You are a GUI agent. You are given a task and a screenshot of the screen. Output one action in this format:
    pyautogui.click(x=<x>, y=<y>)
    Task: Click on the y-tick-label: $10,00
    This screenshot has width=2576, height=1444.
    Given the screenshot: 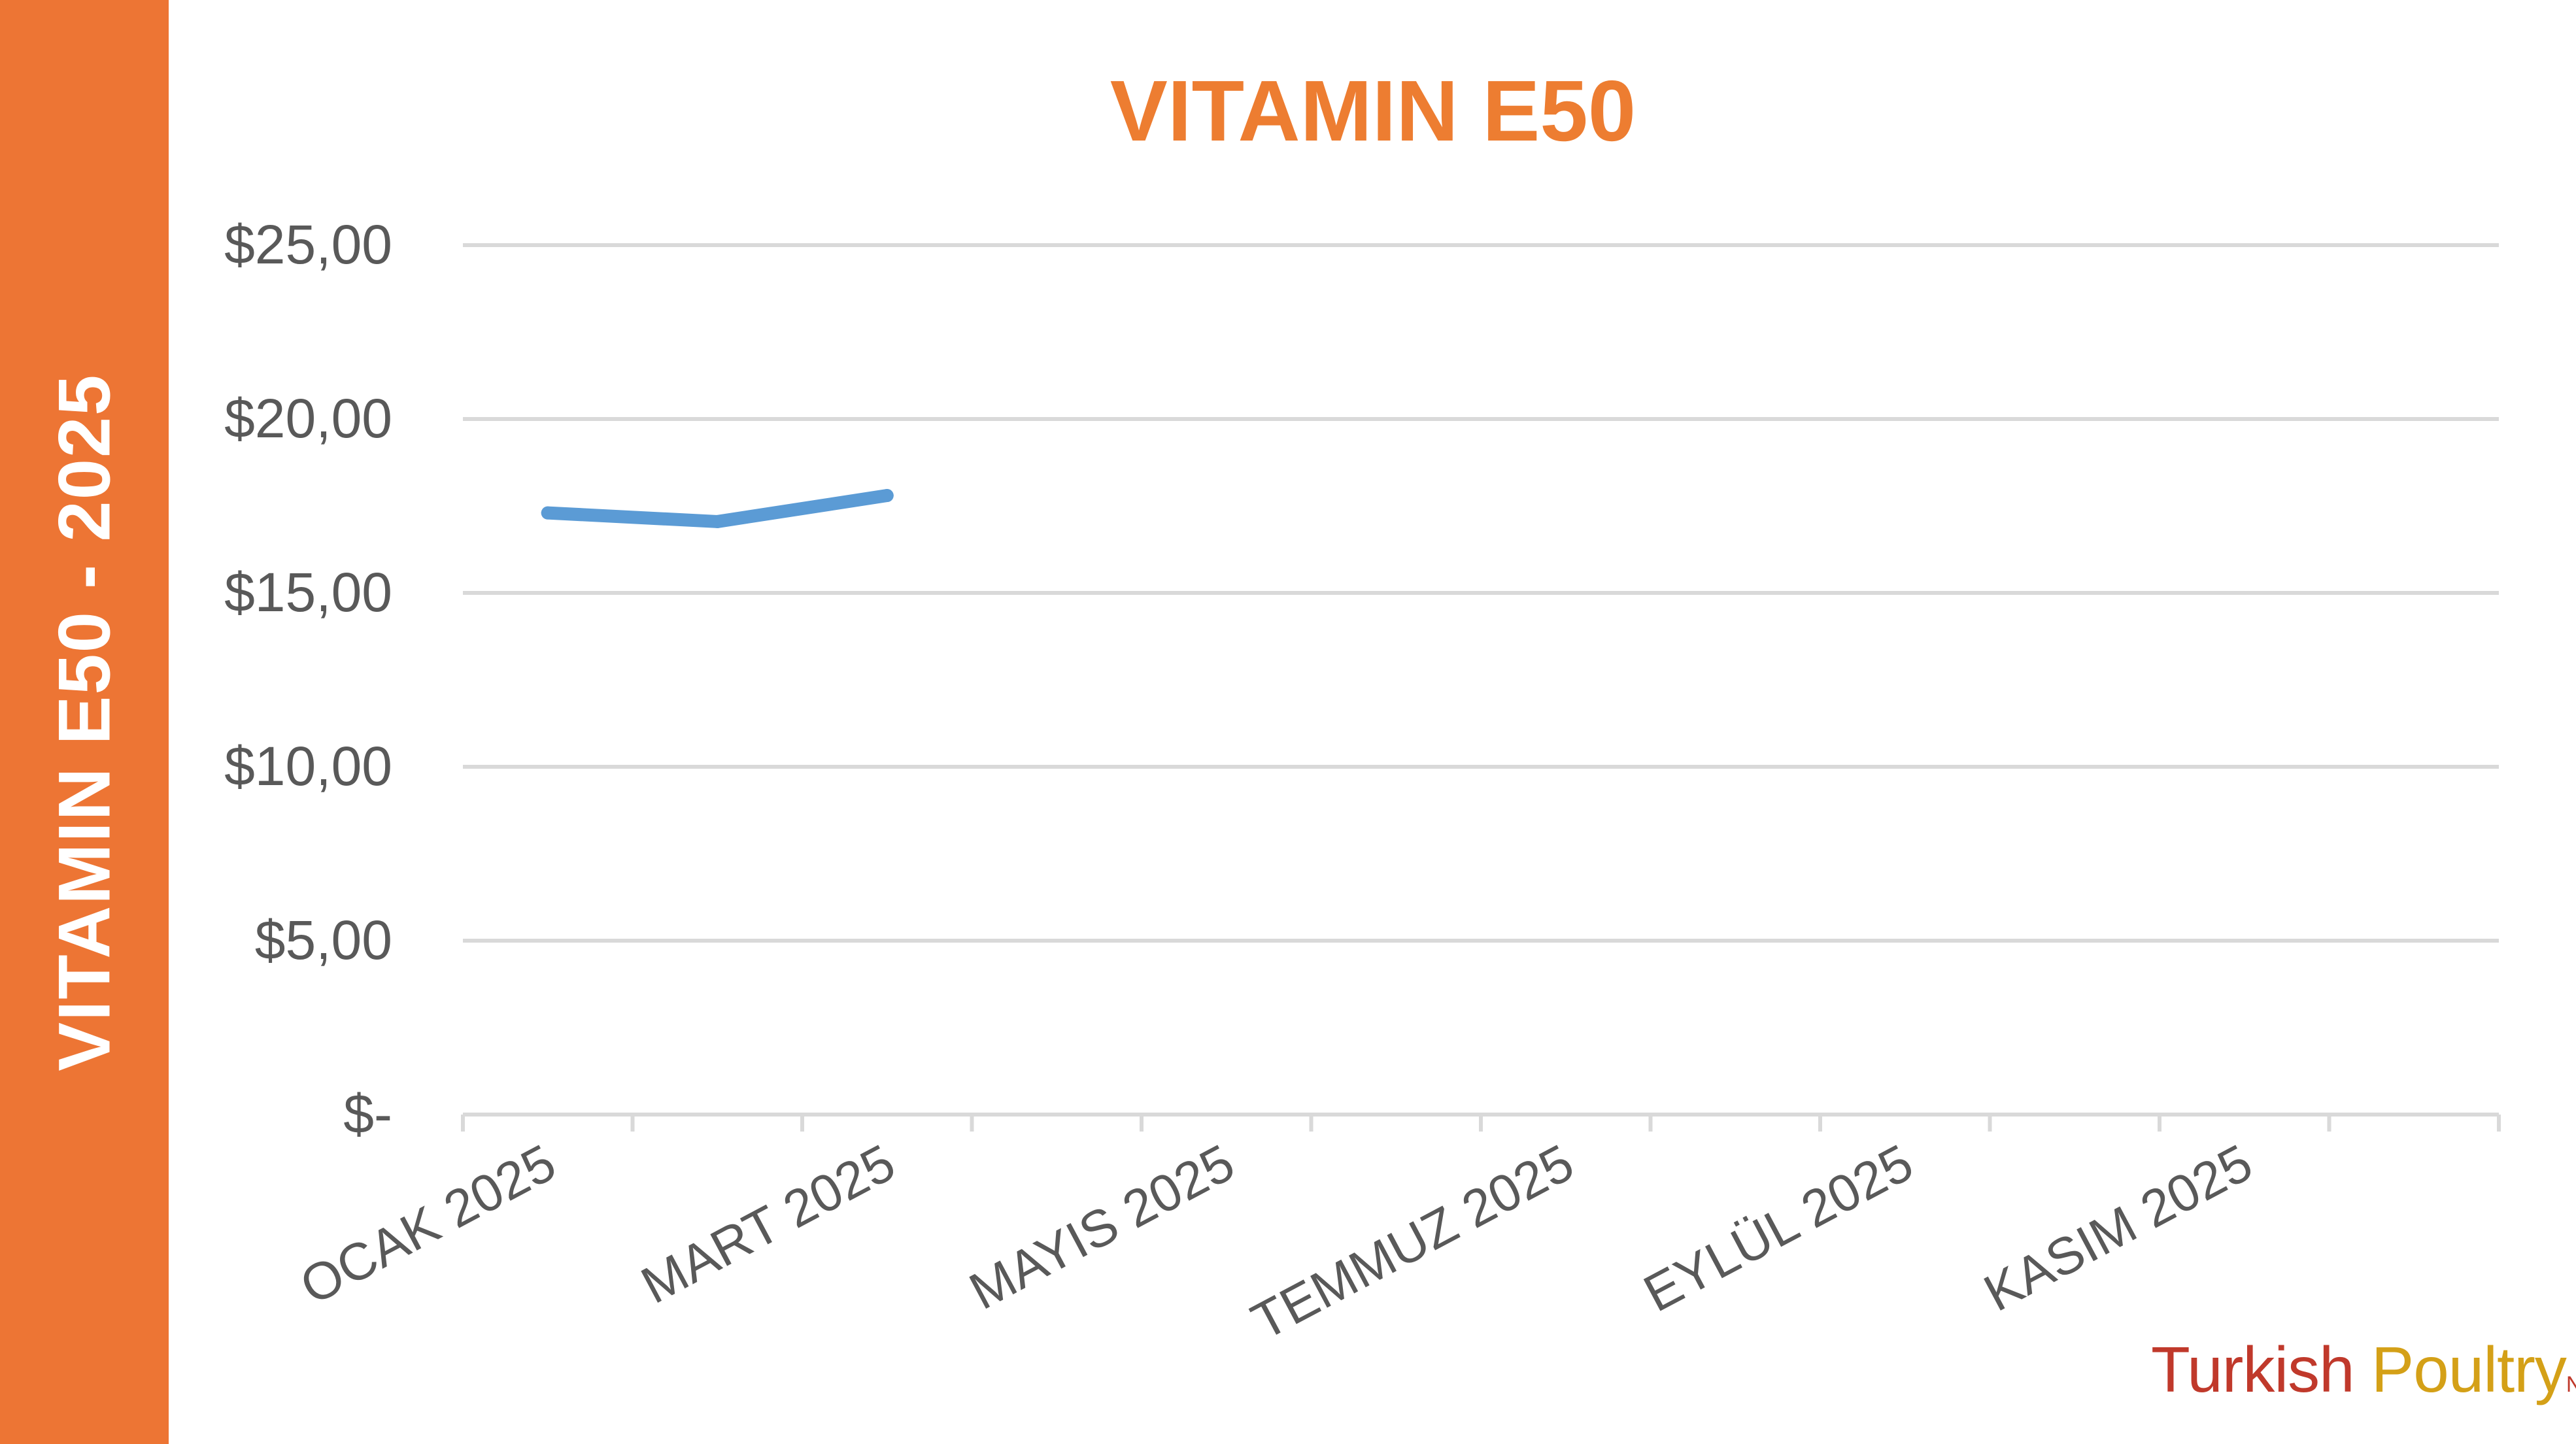 What is the action you would take?
    pyautogui.click(x=308, y=766)
    